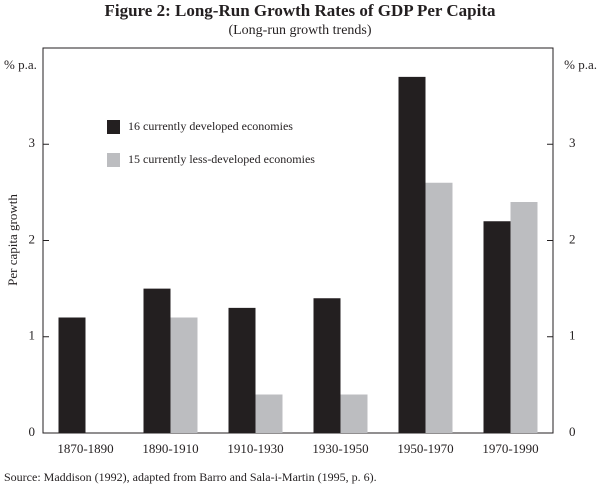 The image size is (600, 489). I want to click on x-tick-label: 1890-1910, so click(170, 448).